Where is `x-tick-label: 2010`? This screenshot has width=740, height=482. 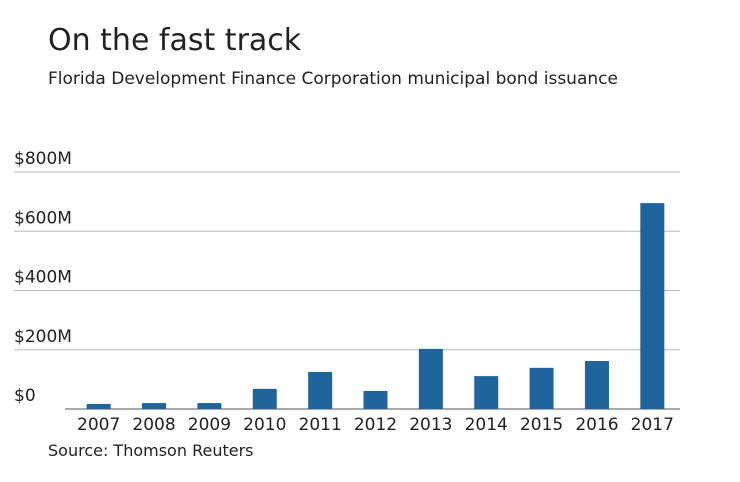
x-tick-label: 2010 is located at coordinates (264, 425).